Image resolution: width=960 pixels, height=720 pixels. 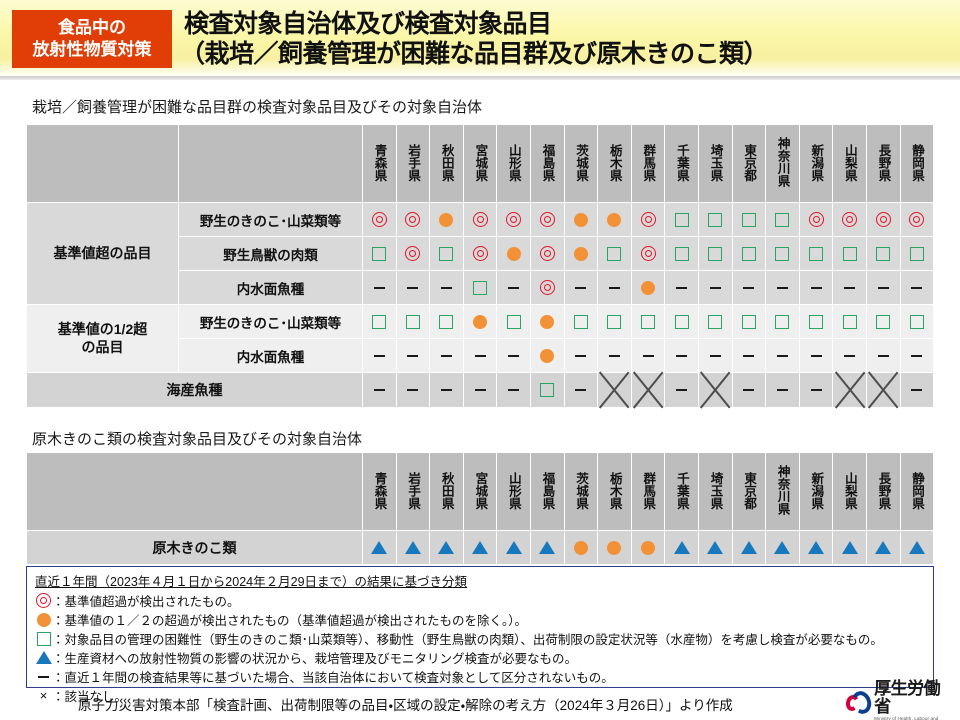 What do you see at coordinates (270, 287) in the screenshot?
I see `row-item-label: 内水面魚種` at bounding box center [270, 287].